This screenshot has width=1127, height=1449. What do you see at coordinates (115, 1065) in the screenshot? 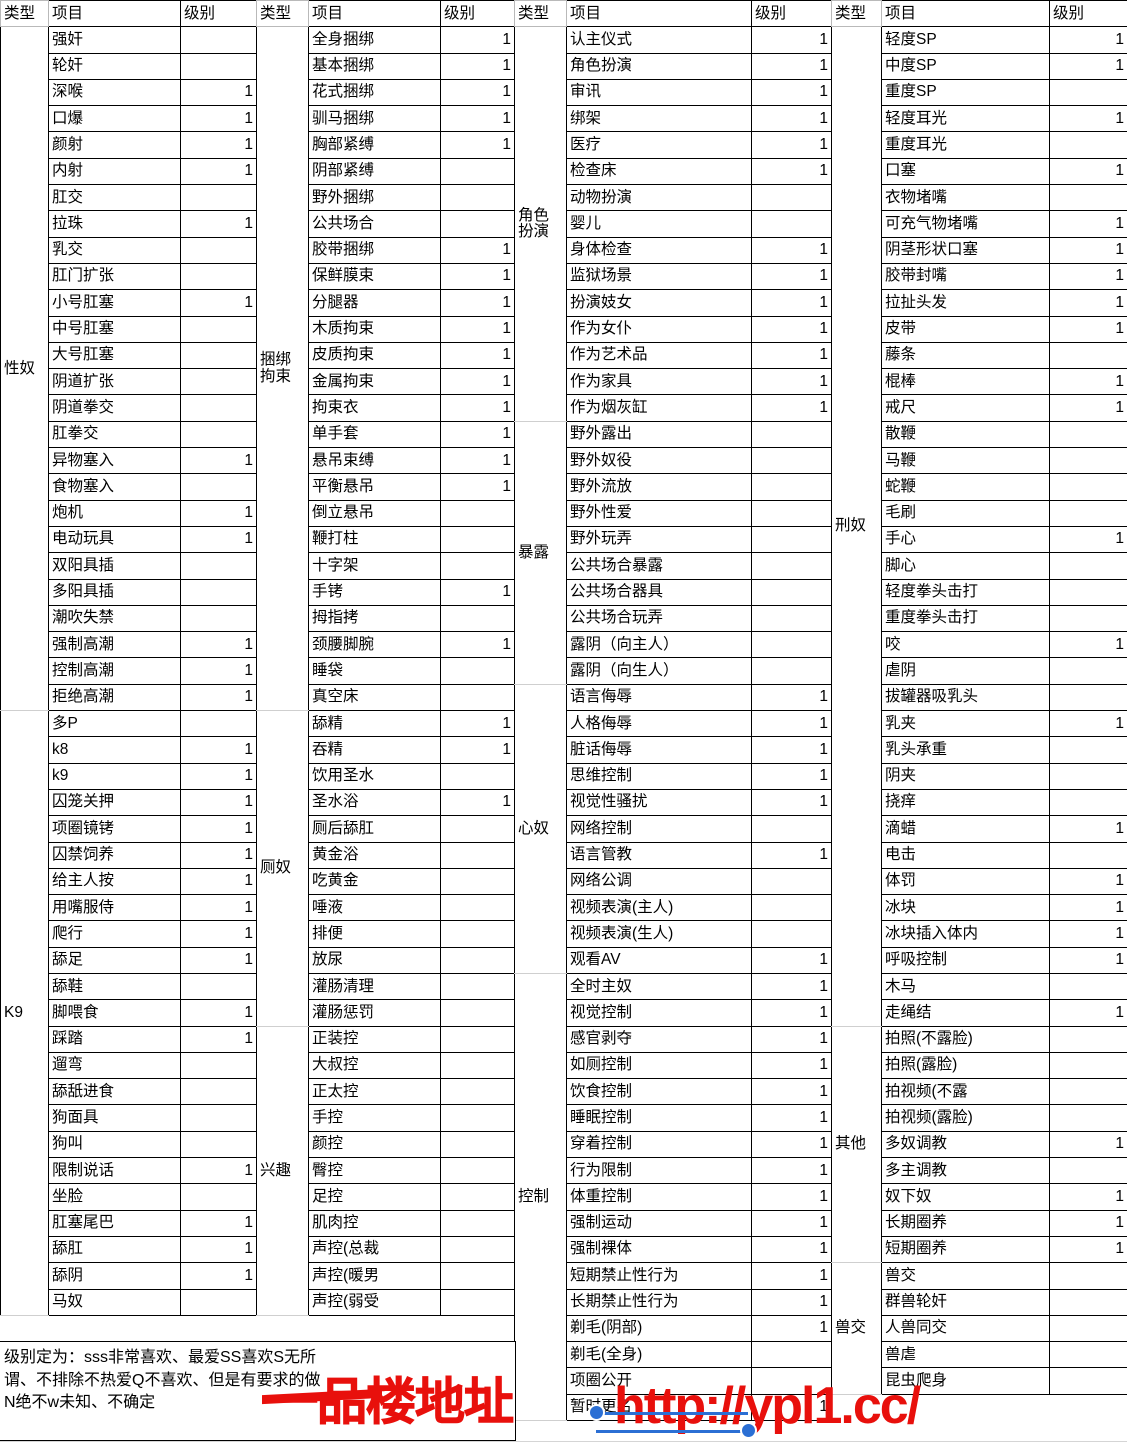
I see `item-cell: 遛弯` at bounding box center [115, 1065].